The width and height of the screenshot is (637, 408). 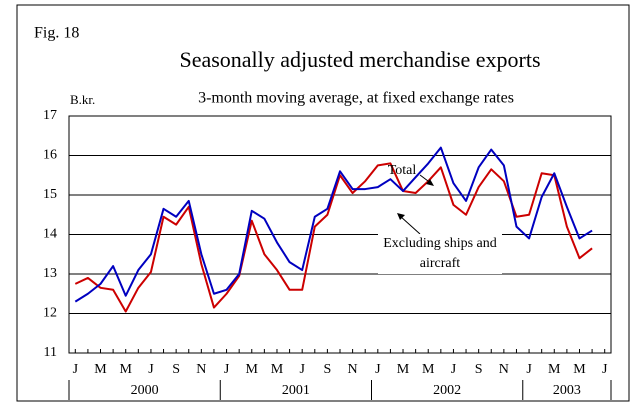 What do you see at coordinates (50, 234) in the screenshot?
I see `y-tick-label: 14` at bounding box center [50, 234].